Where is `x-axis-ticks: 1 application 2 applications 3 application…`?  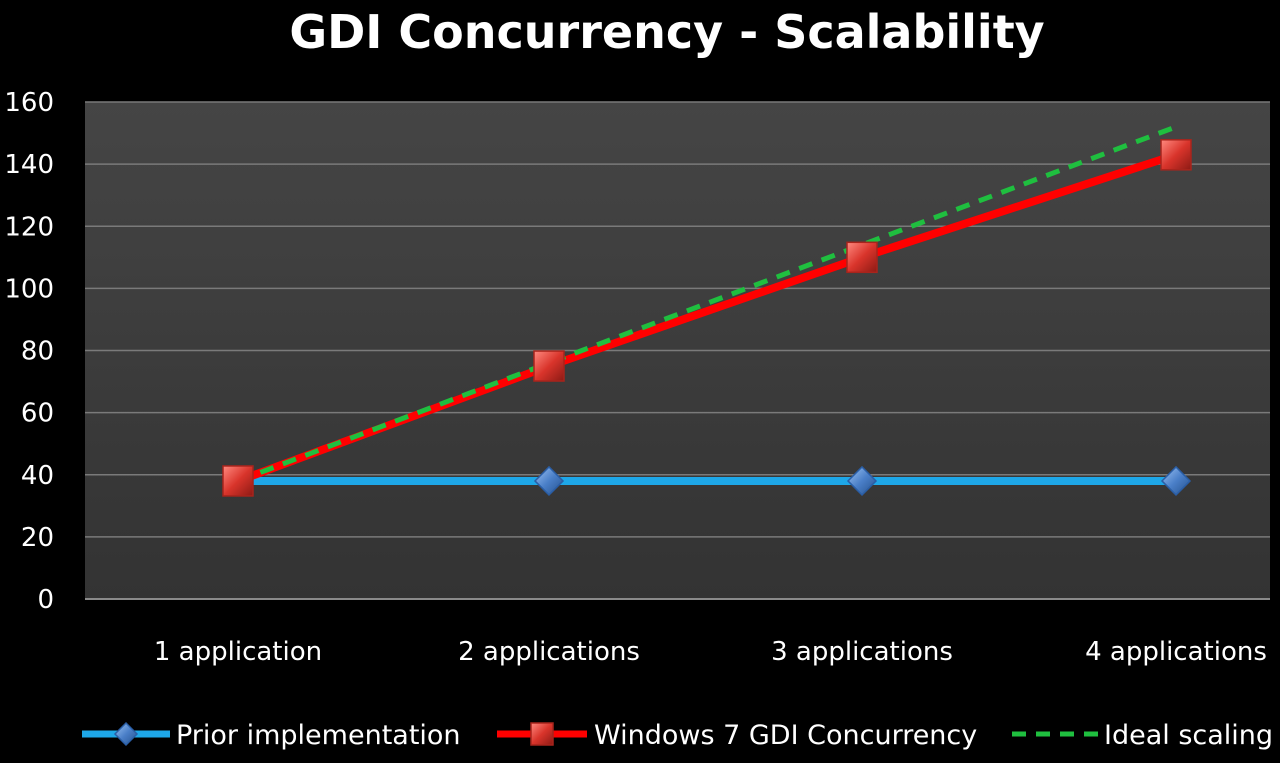
x-axis-ticks: 1 application 2 applications 3 application… is located at coordinates (710, 652).